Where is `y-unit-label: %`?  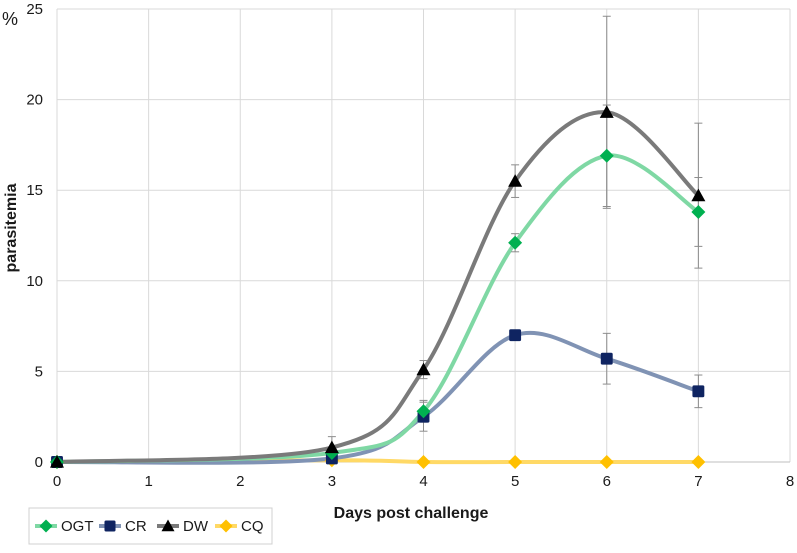
y-unit-label: % is located at coordinates (10, 19).